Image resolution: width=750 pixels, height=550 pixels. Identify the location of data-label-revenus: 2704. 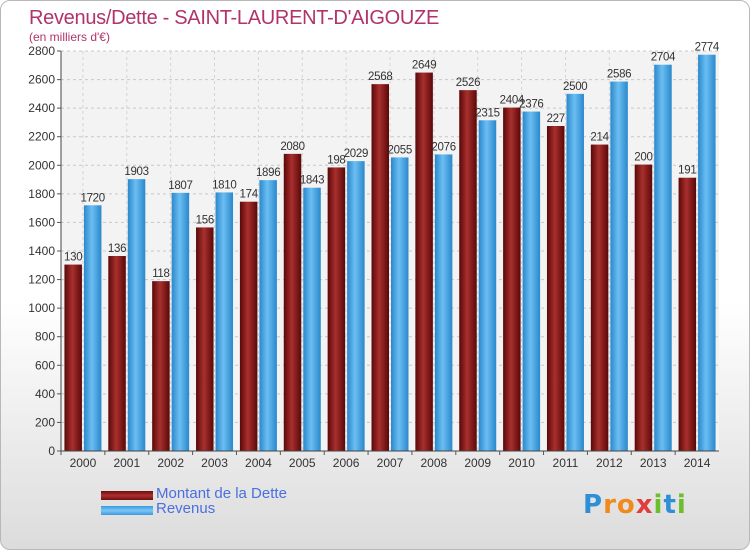
(663, 58).